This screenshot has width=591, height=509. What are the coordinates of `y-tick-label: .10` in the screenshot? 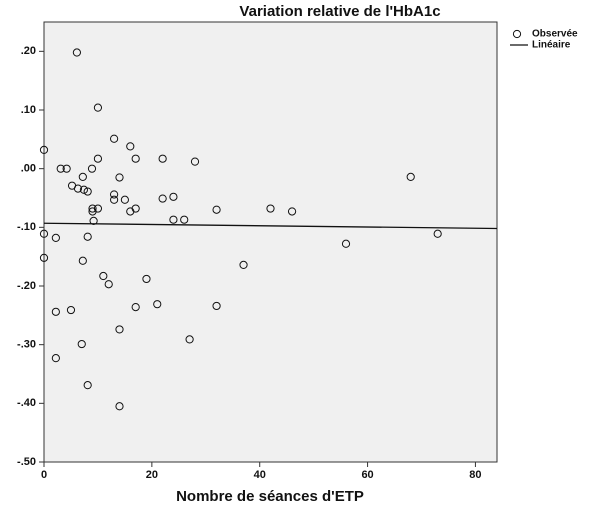 It's located at (28, 110).